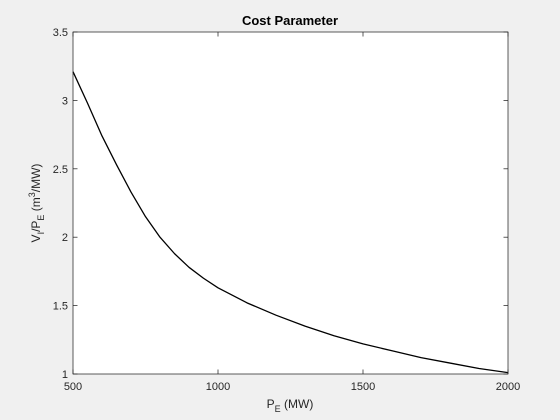 The image size is (560, 420). Describe the element at coordinates (36, 178) in the screenshot. I see `y-axis-label-unit-close: /MW)` at that location.